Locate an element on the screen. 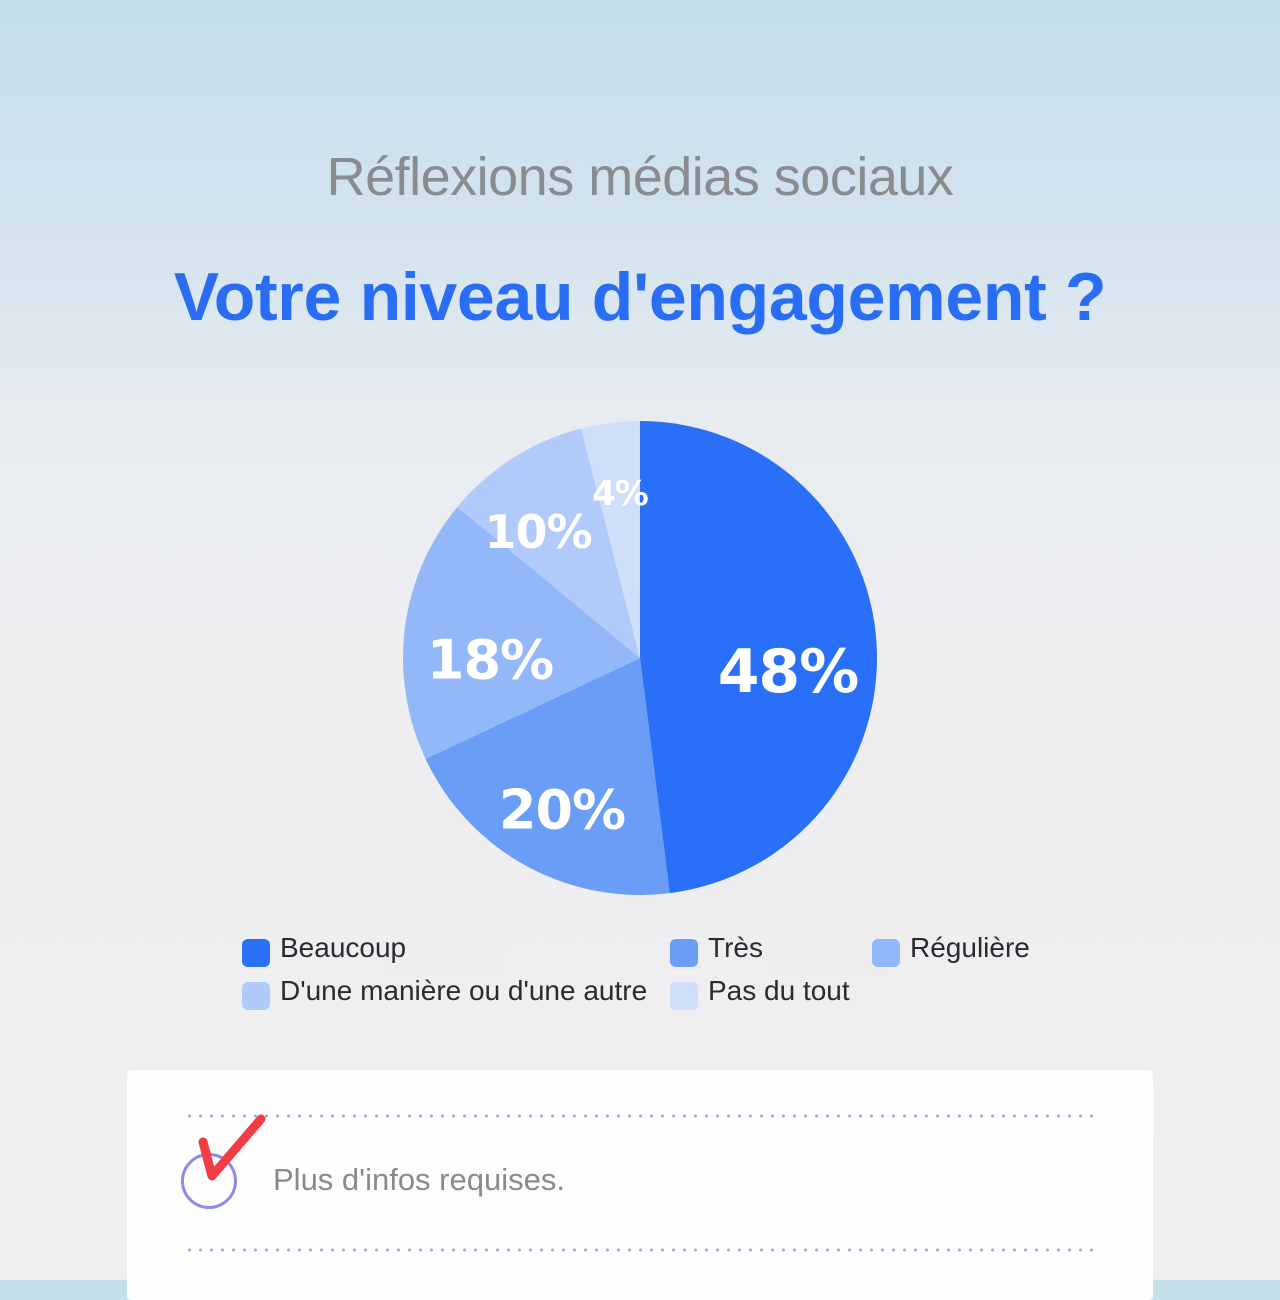  pie-chart-graphic is located at coordinates (640, 658).